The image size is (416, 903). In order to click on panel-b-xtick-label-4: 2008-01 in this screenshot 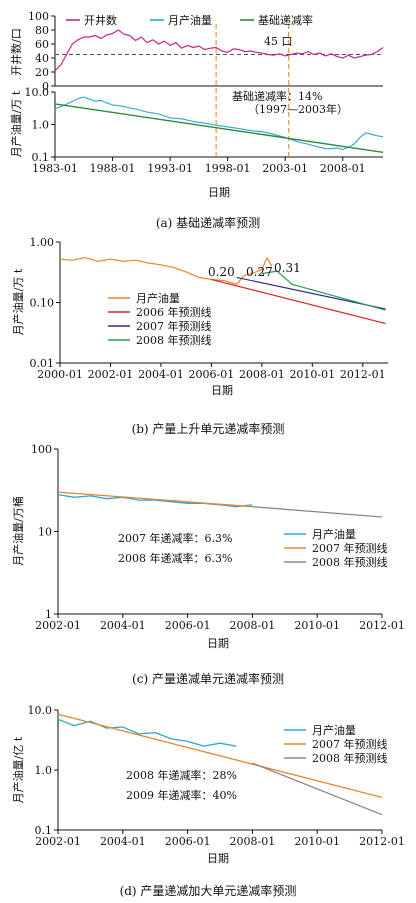, I will do `click(262, 374)`.